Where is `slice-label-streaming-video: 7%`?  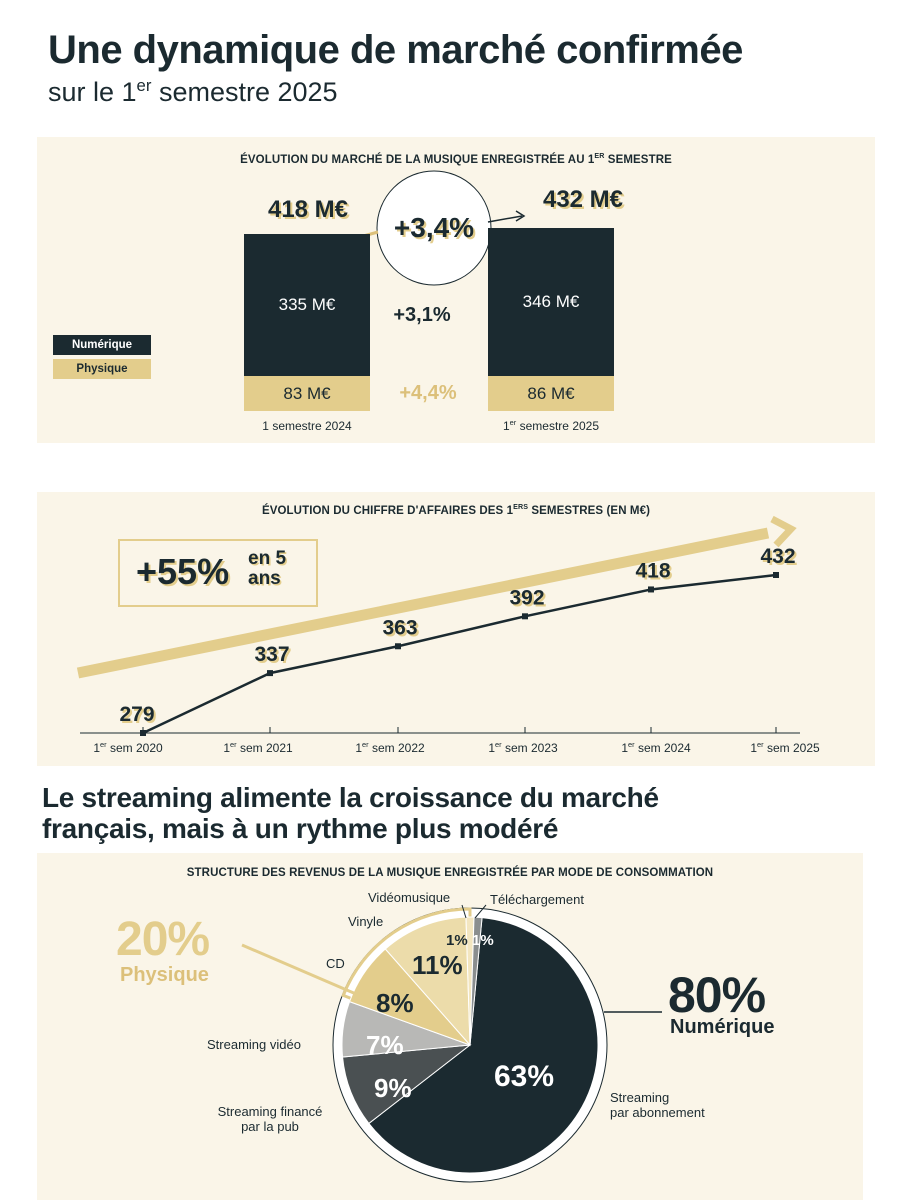 slice-label-streaming-video: 7% is located at coordinates (385, 1045).